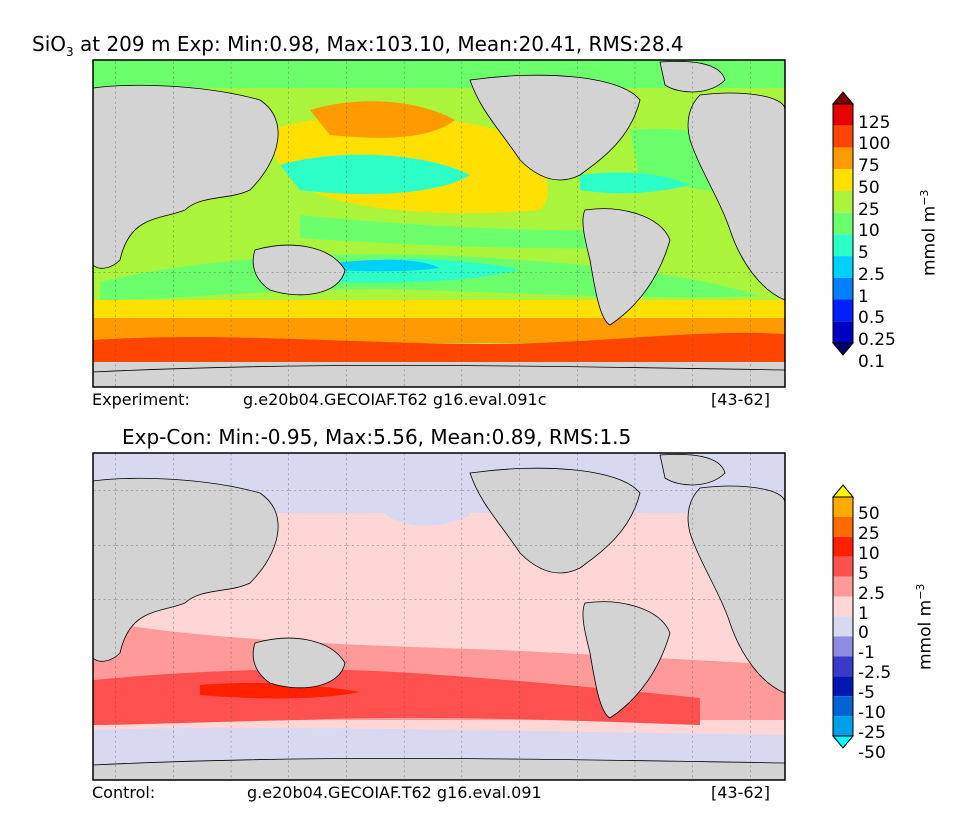  What do you see at coordinates (925, 626) in the screenshot?
I see `bottom-units-label: mmol m−3` at bounding box center [925, 626].